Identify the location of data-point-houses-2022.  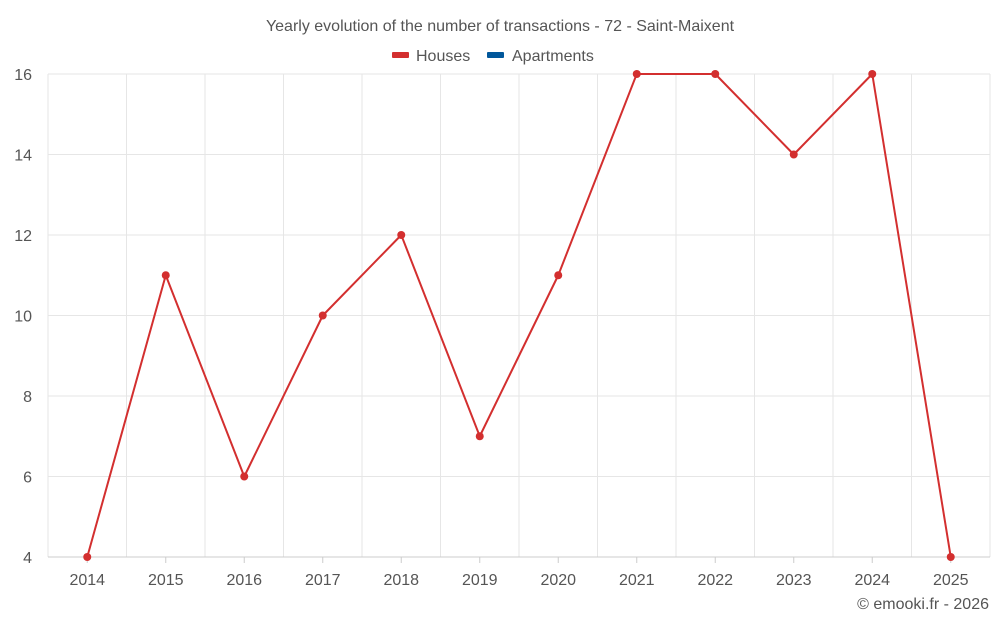
(715, 74).